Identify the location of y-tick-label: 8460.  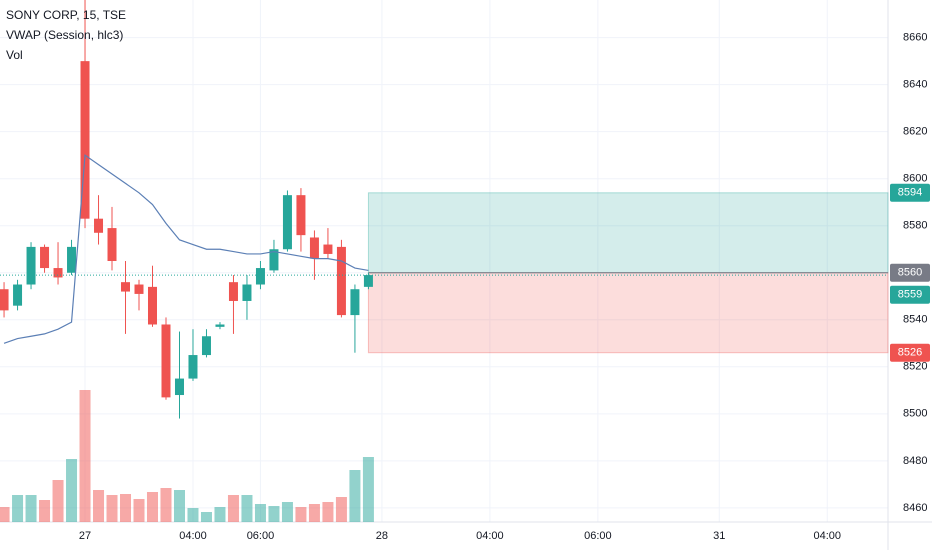
(915, 508).